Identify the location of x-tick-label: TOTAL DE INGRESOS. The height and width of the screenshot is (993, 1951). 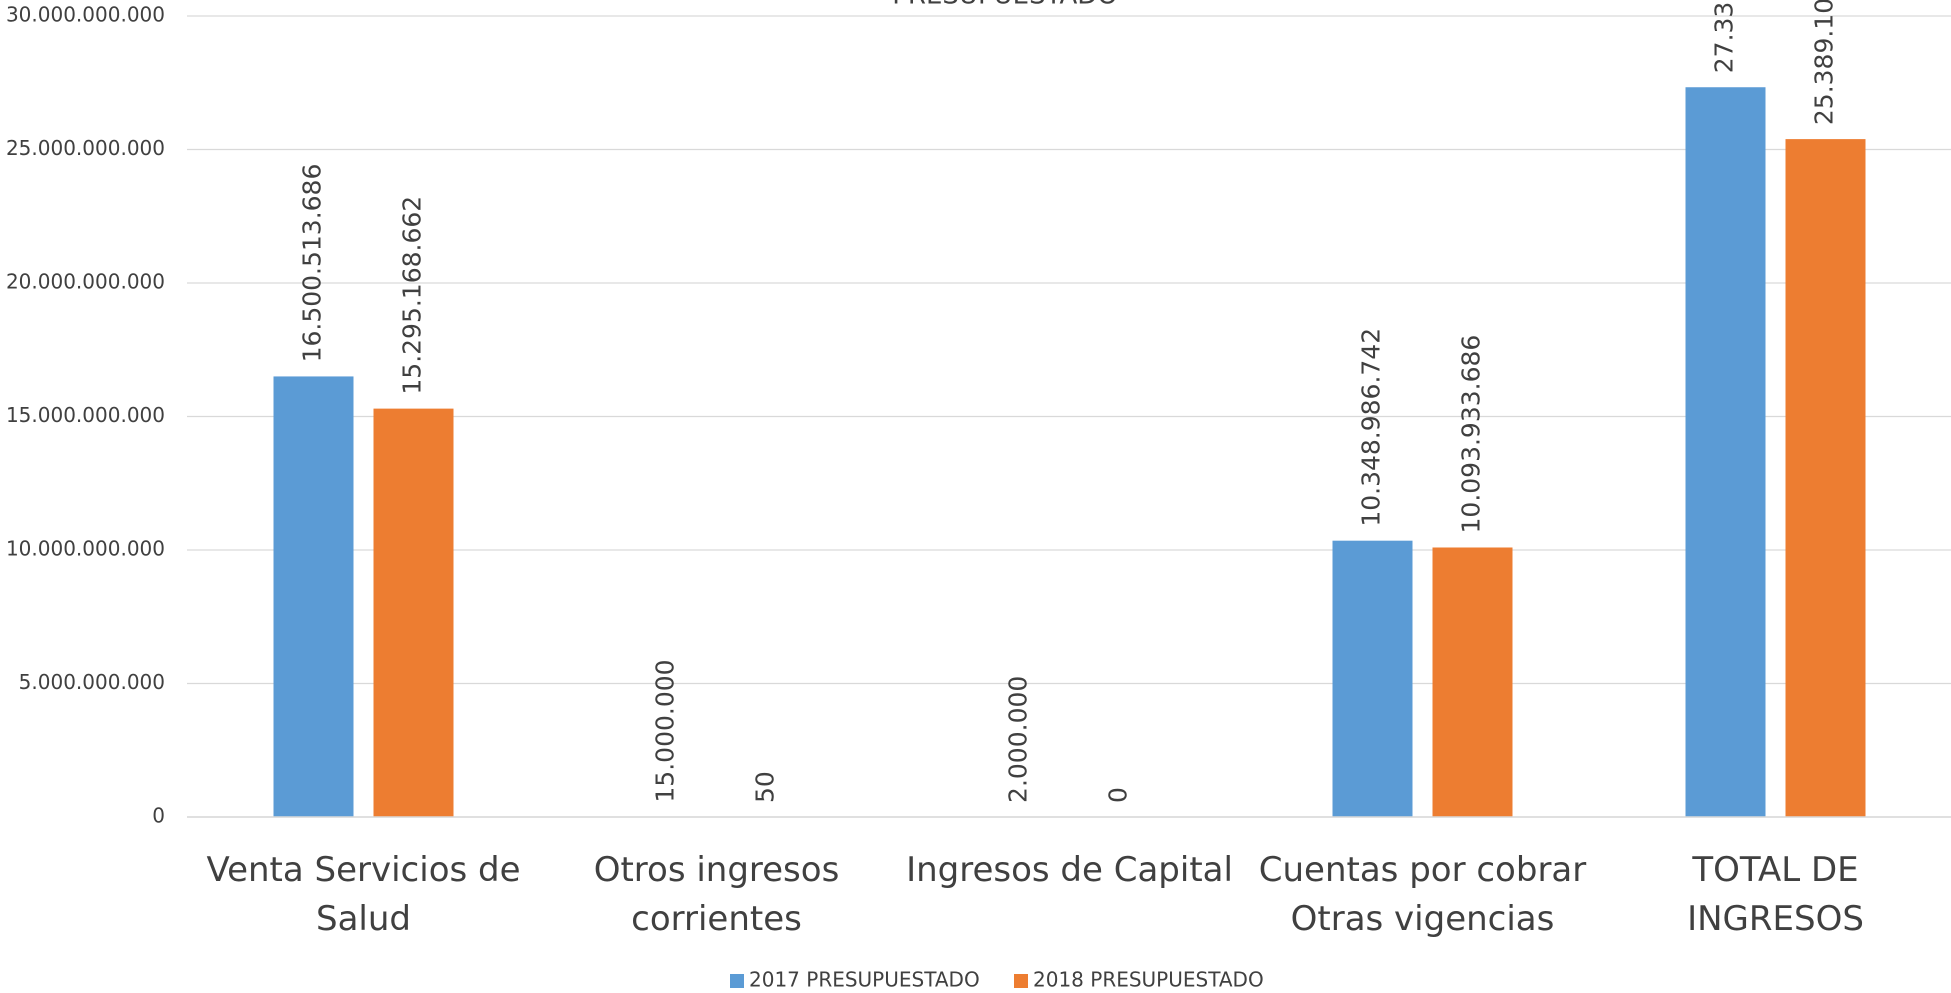
(1775, 894).